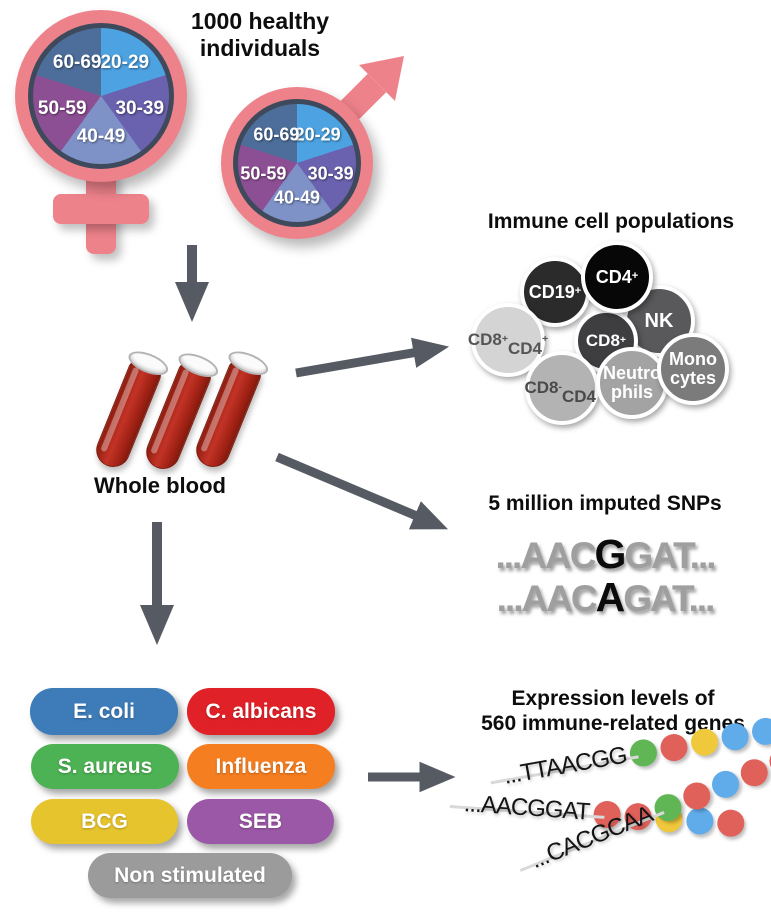 The width and height of the screenshot is (771, 922). I want to click on cell-monocytes: Mono cytes, so click(693, 369).